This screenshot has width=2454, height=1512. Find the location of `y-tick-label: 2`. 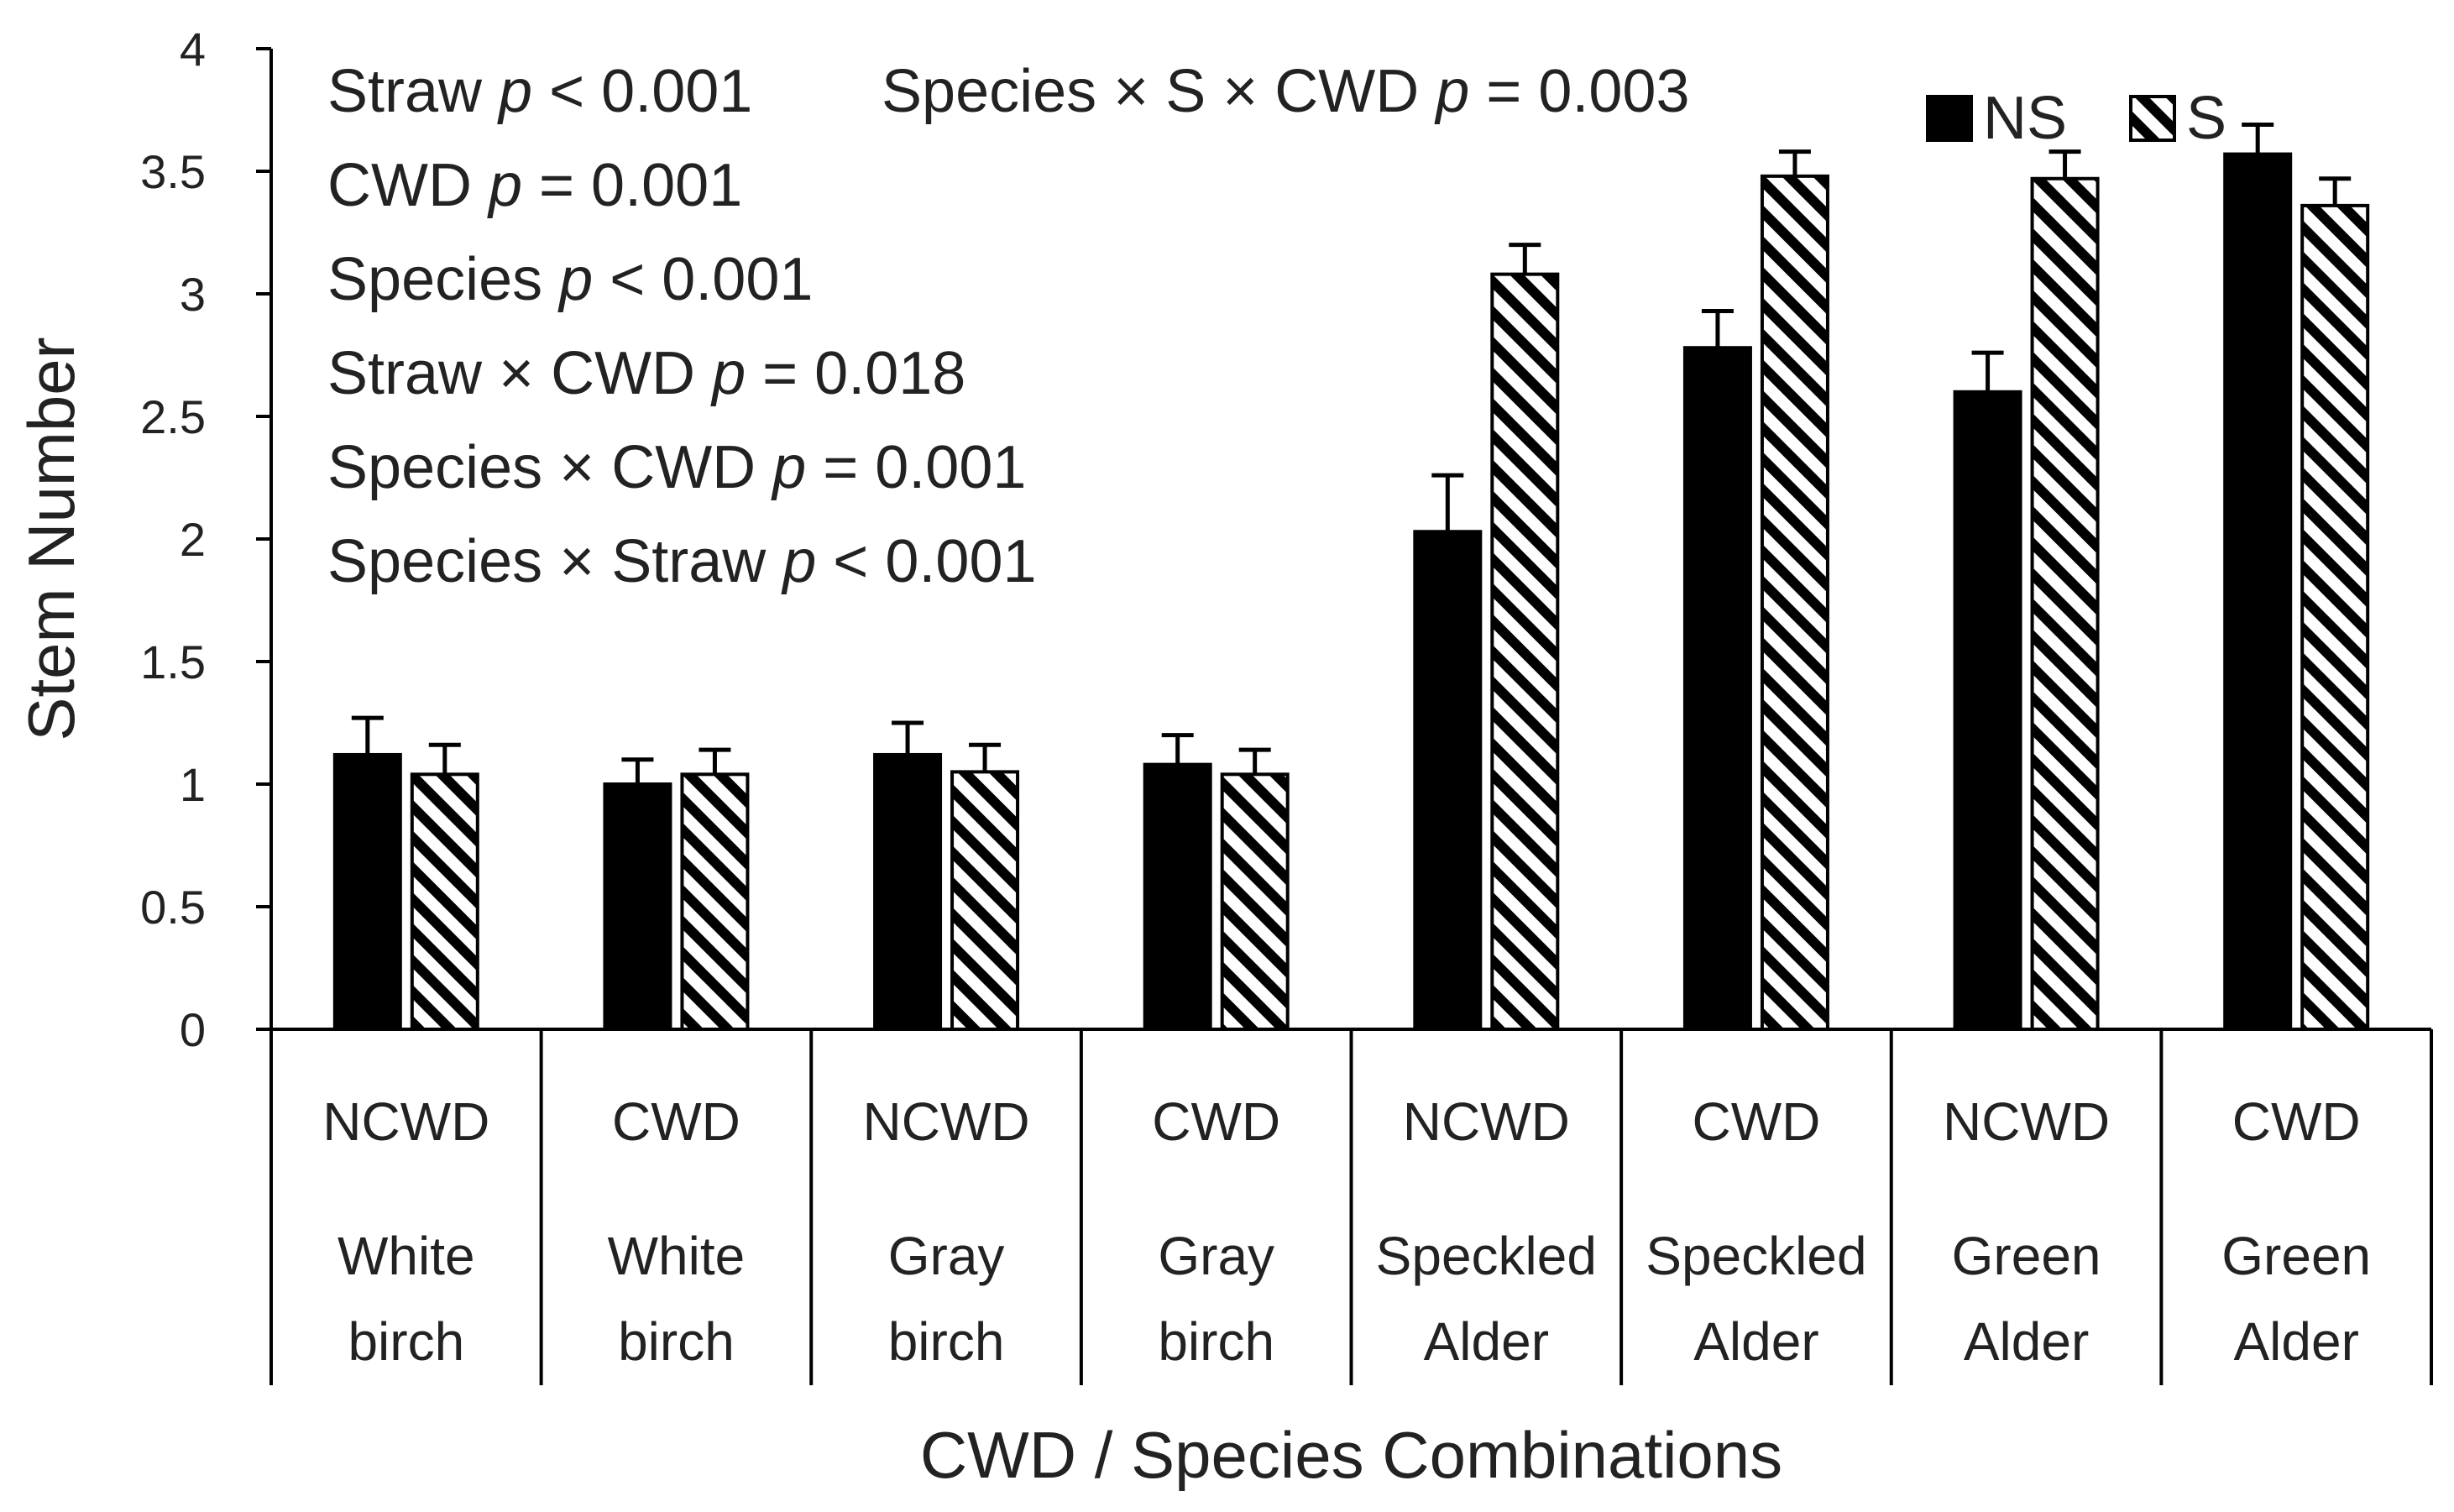

y-tick-label: 2 is located at coordinates (193, 539).